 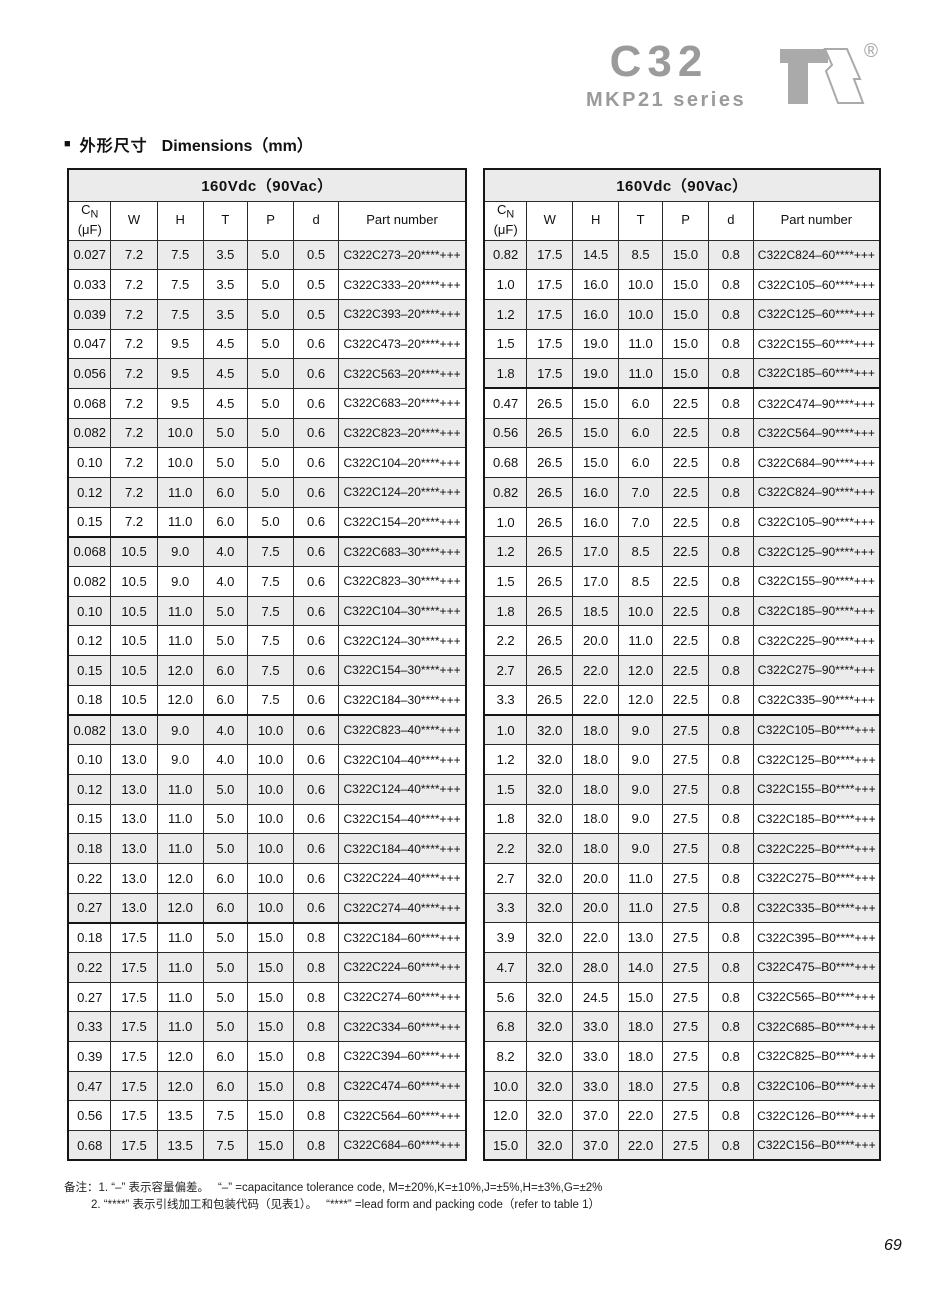 What do you see at coordinates (402, 997) in the screenshot?
I see `part-number-cell: C322C274–60****+++` at bounding box center [402, 997].